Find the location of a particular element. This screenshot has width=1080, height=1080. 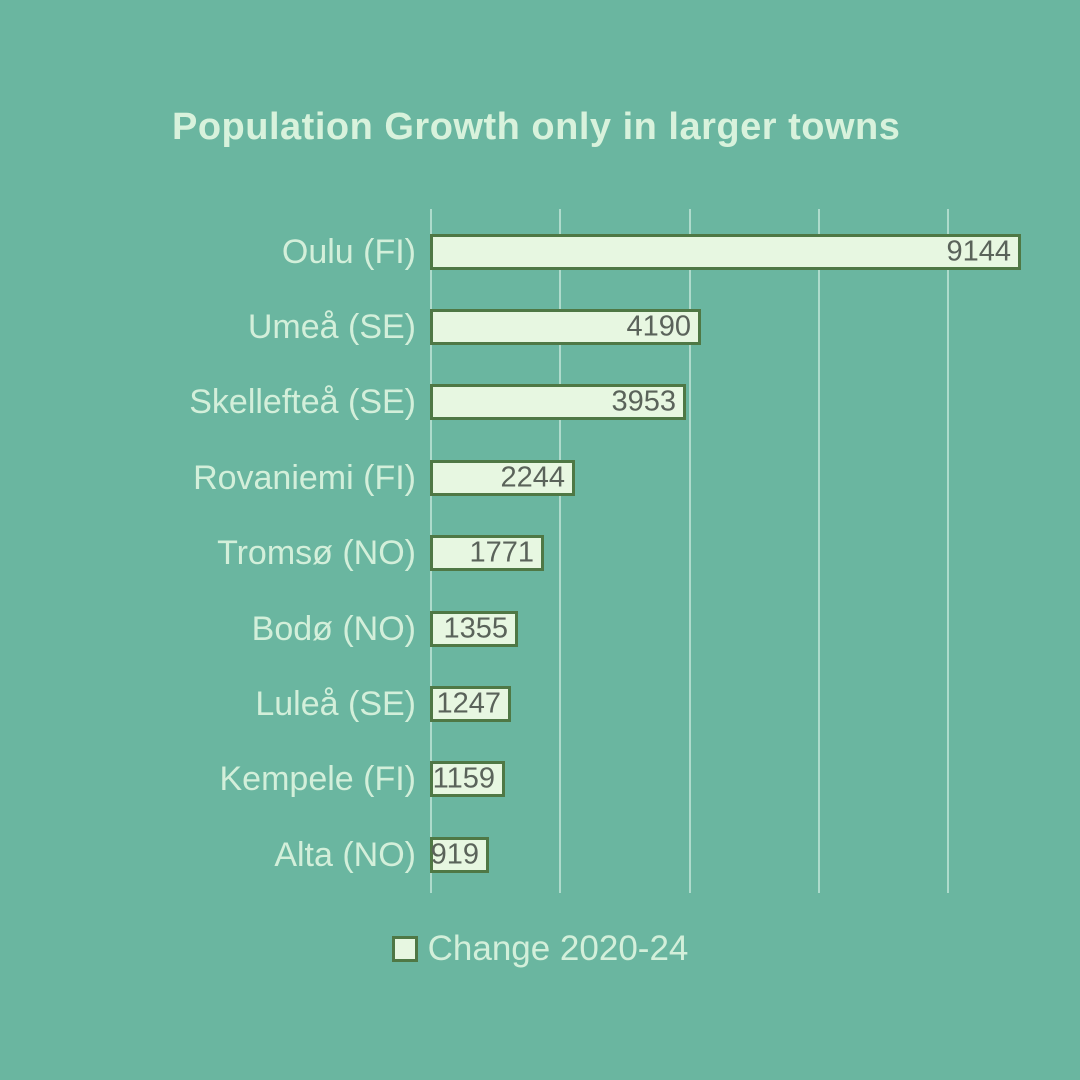

bar-value-label: 1771 is located at coordinates (501, 552).